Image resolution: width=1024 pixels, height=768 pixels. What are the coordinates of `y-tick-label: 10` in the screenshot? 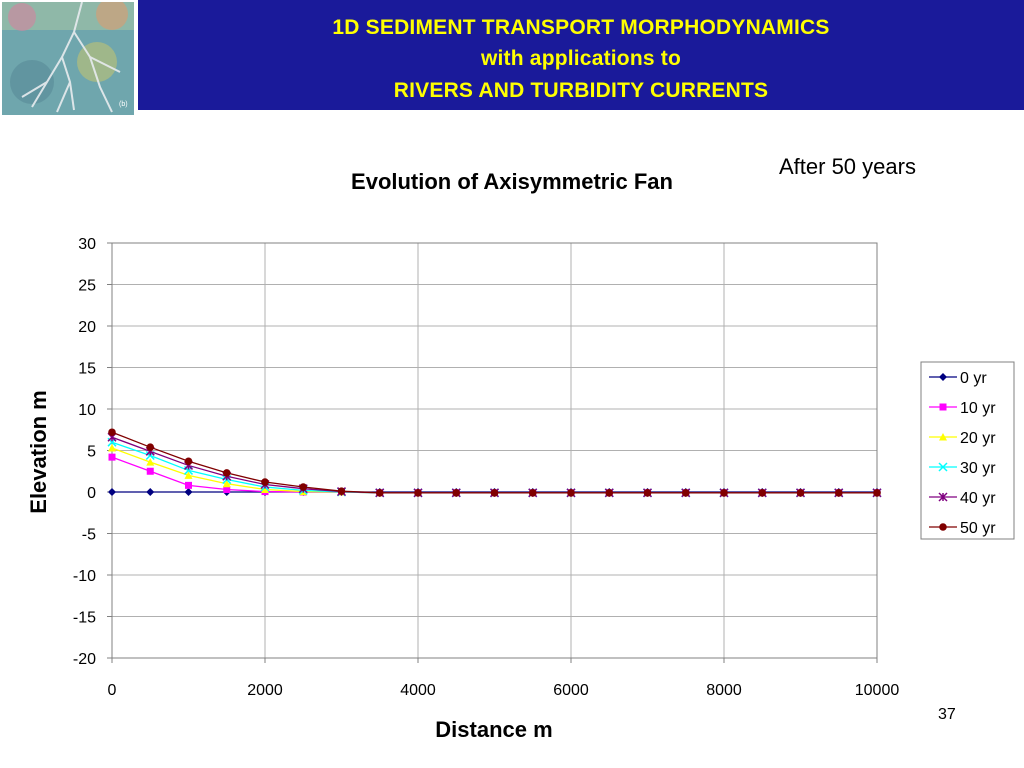 It's located at (87, 410).